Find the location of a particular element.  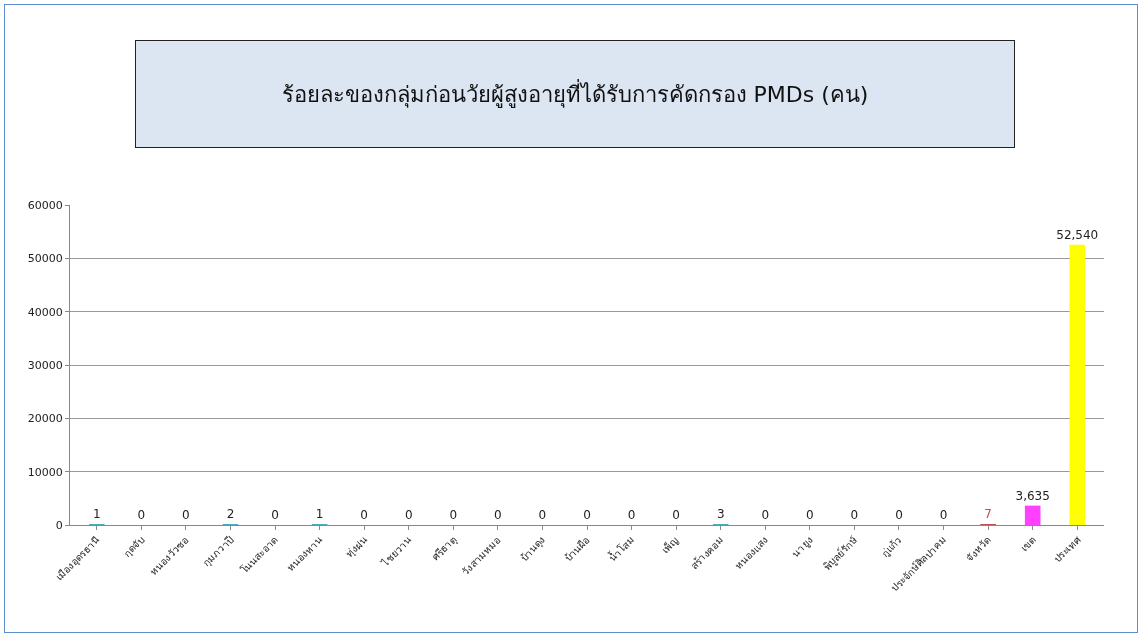

y-tick-label: 30000 is located at coordinates (45, 365).